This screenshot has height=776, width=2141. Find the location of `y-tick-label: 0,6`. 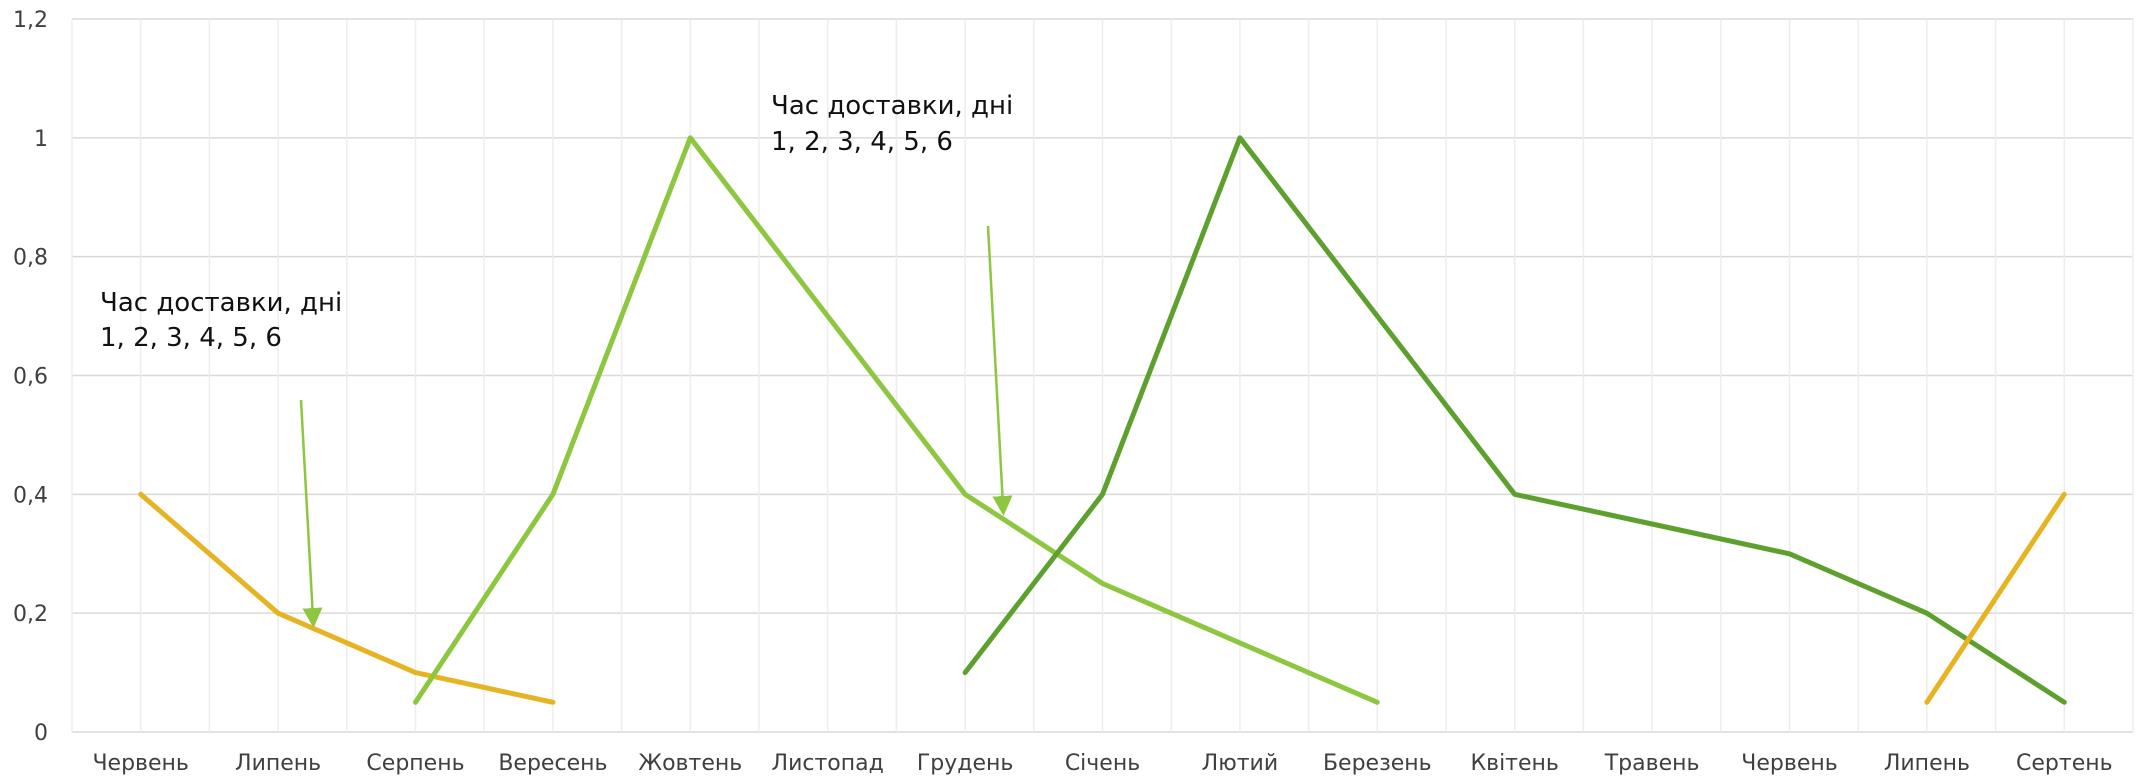

y-tick-label: 0,6 is located at coordinates (30, 377).